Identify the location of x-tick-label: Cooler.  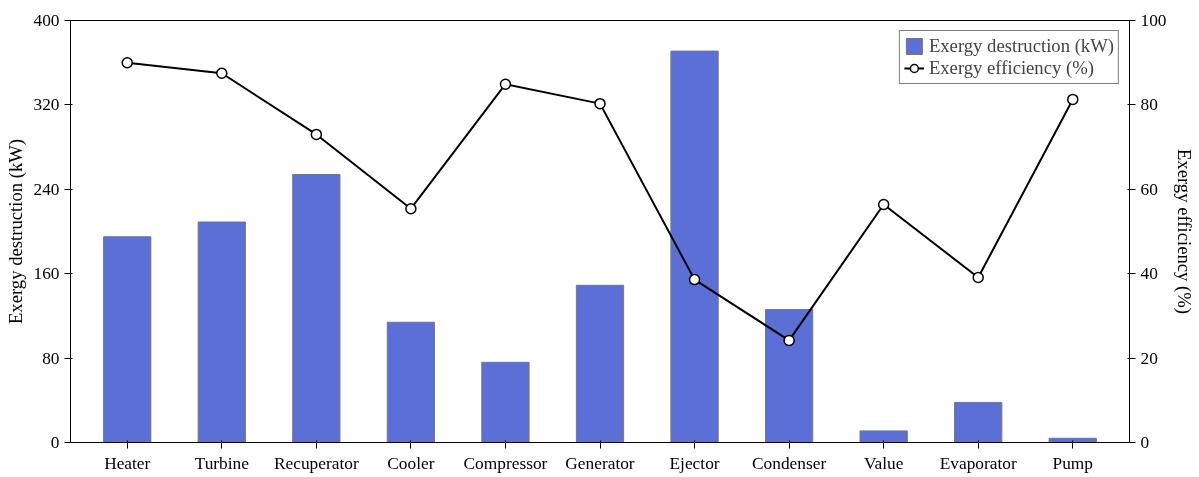
(411, 463).